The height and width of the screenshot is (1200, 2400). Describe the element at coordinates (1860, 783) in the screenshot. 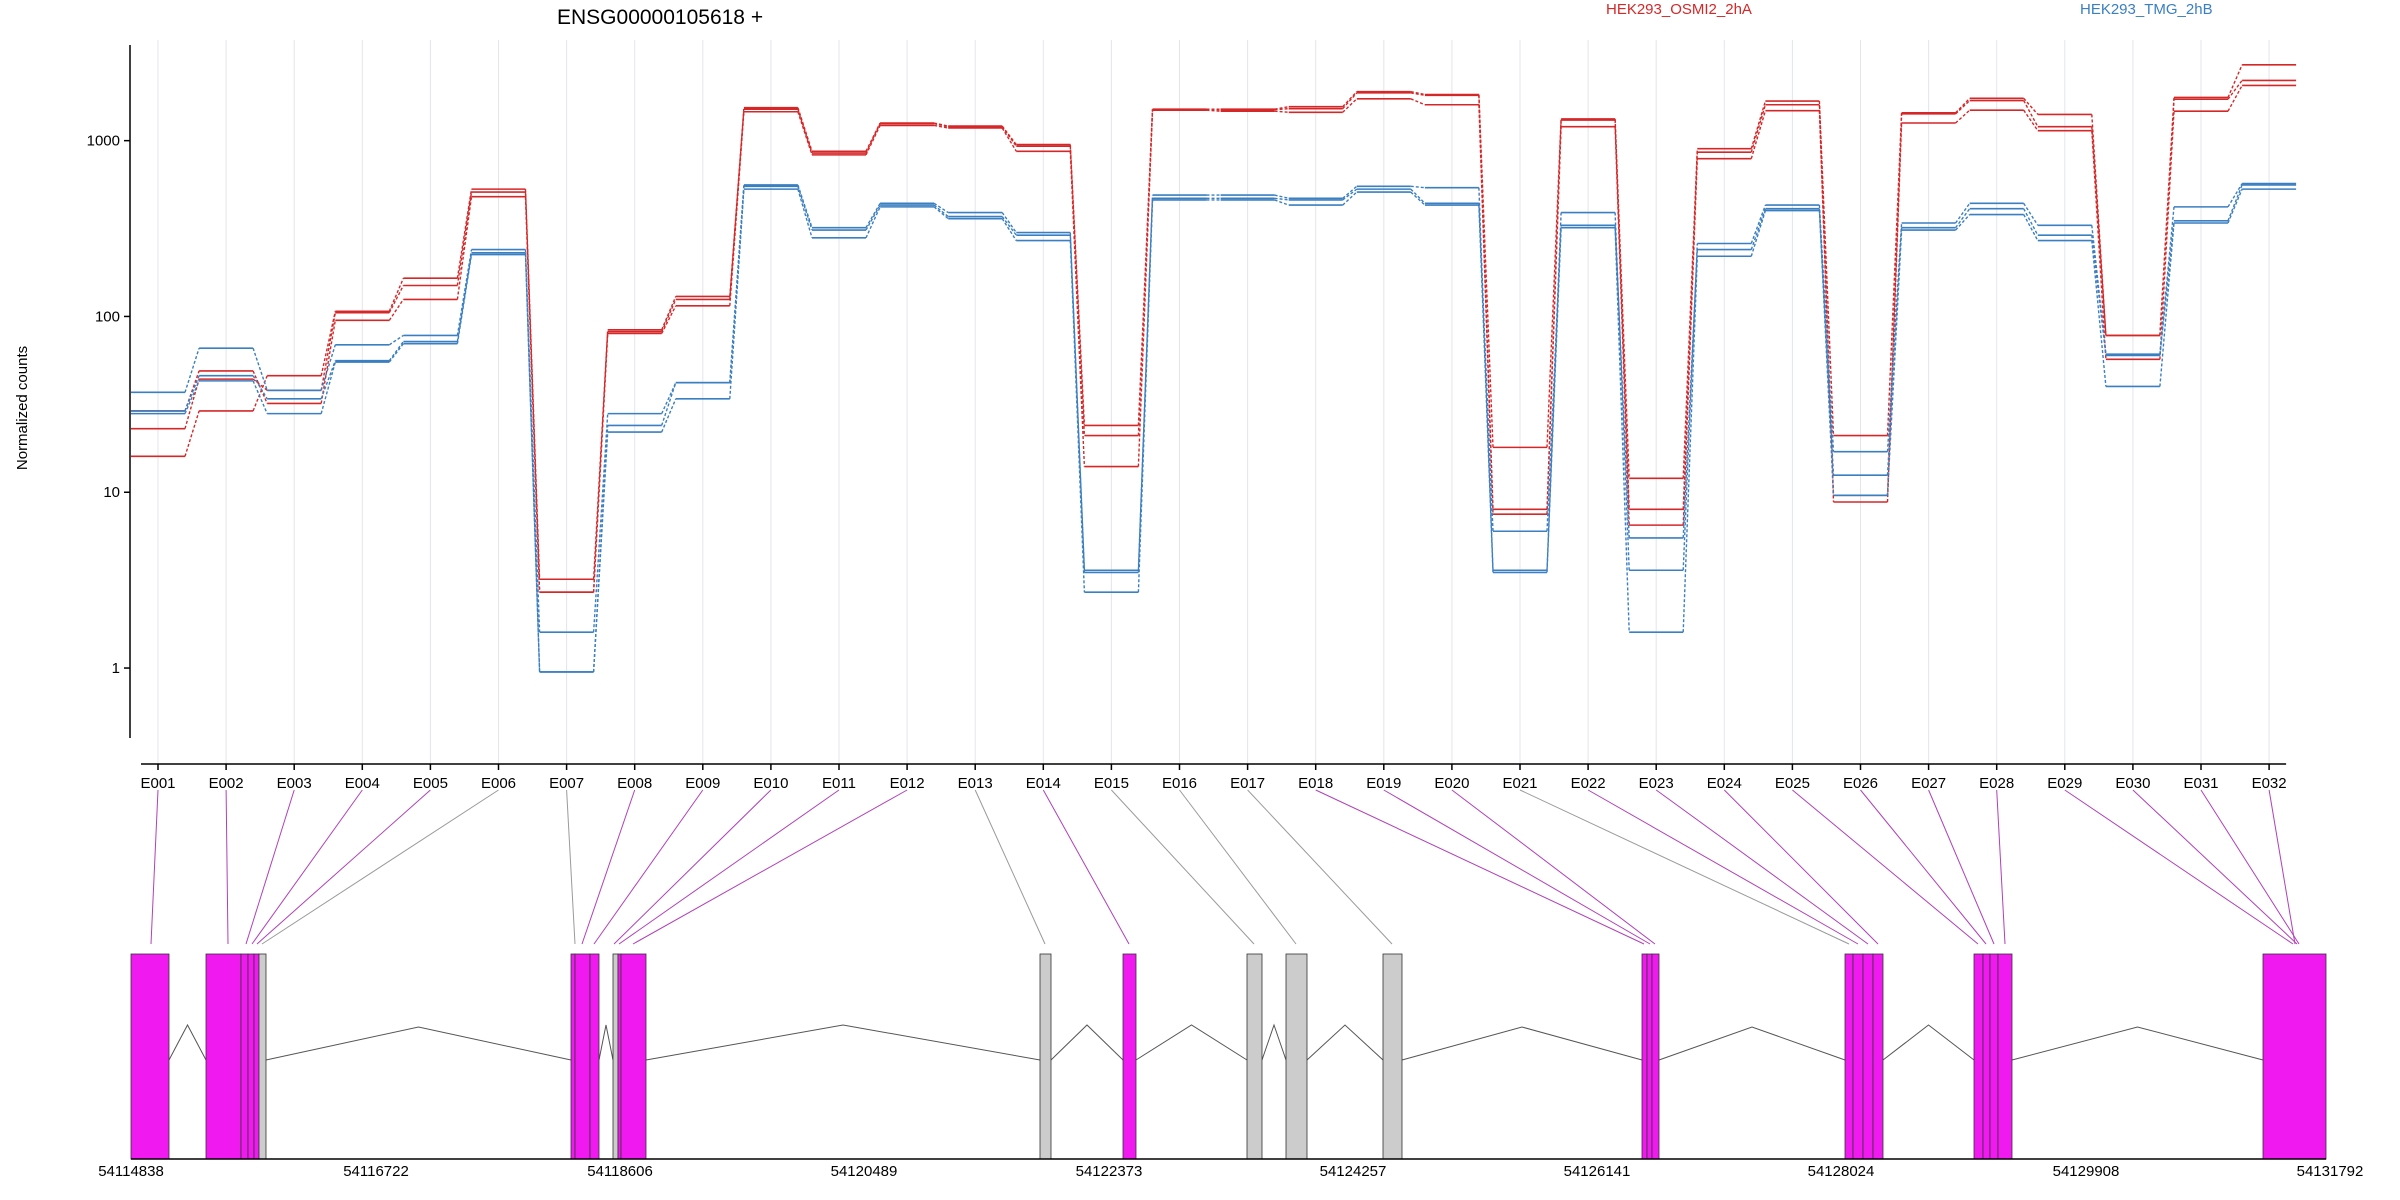

I see `x-tick-label: E026` at that location.